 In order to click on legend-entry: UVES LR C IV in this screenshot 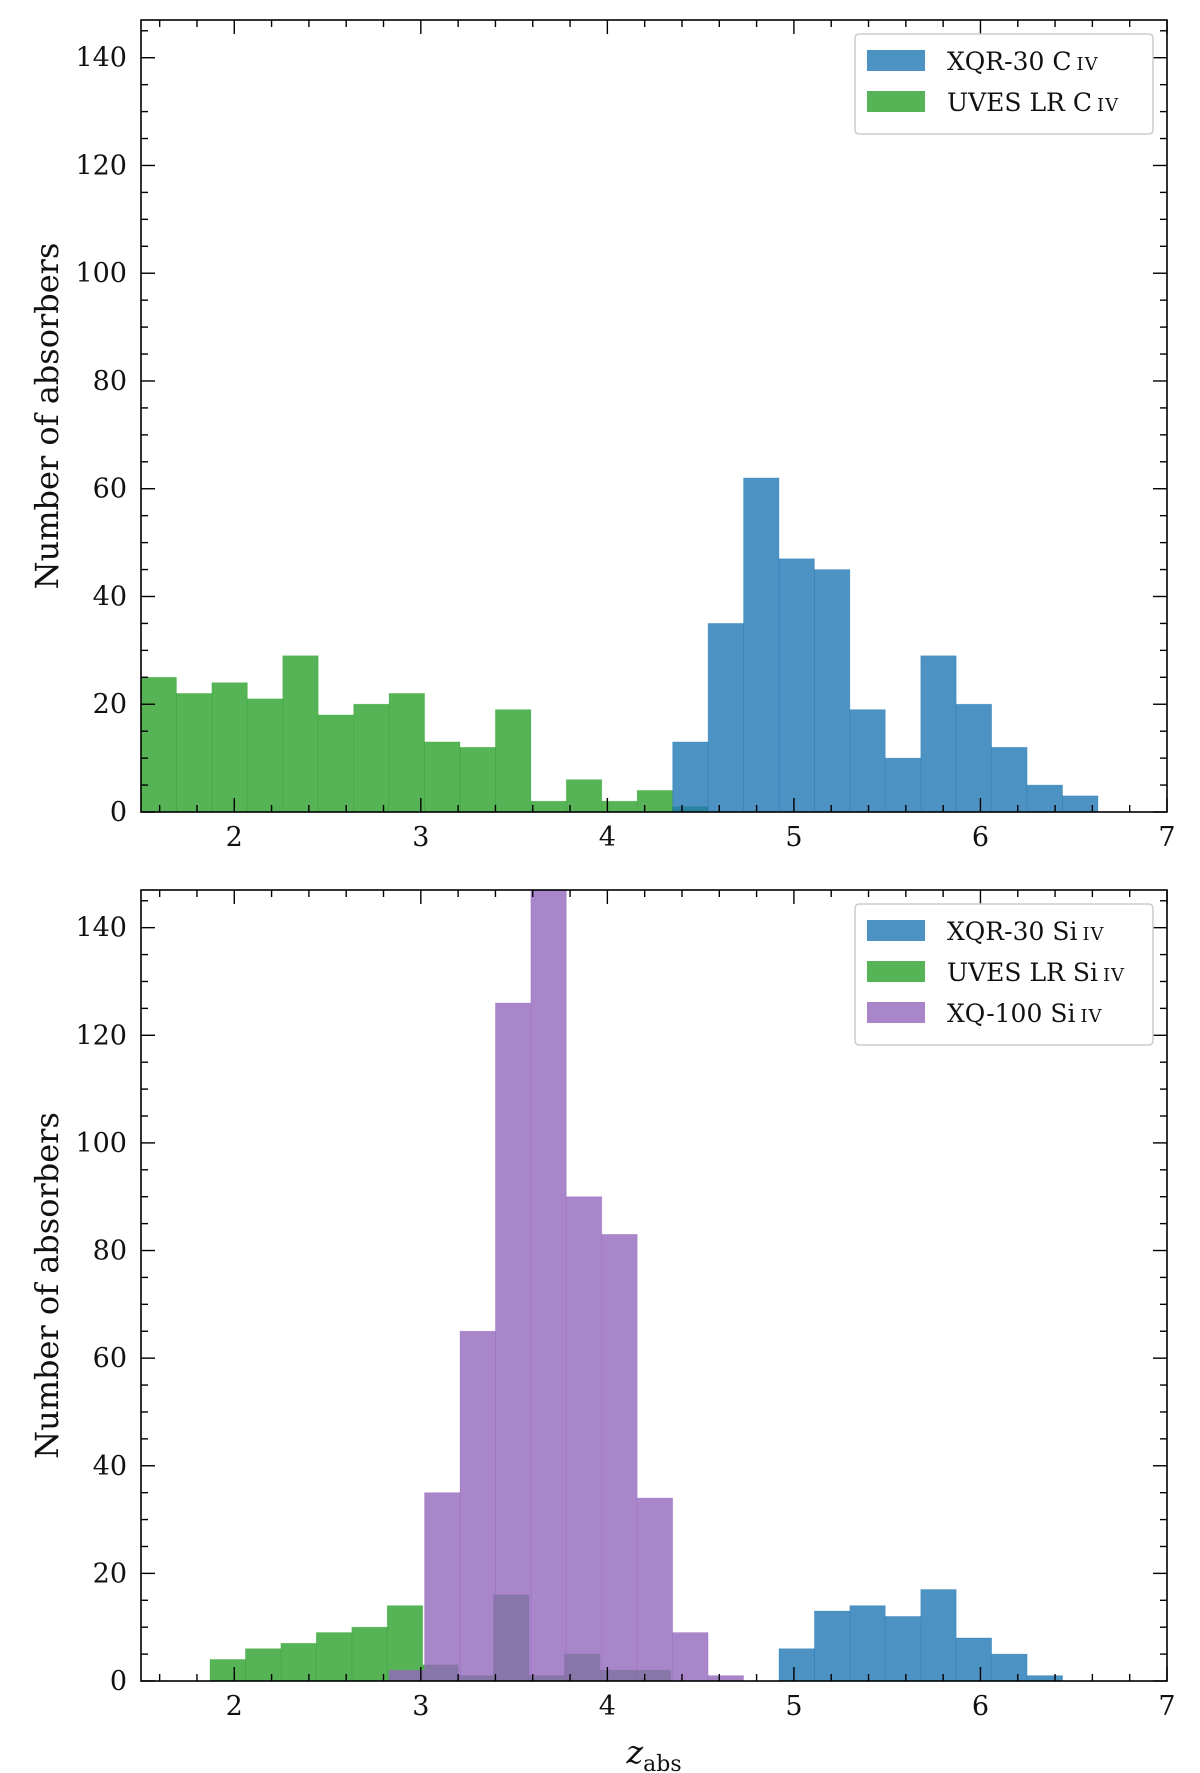, I will do `click(1033, 102)`.